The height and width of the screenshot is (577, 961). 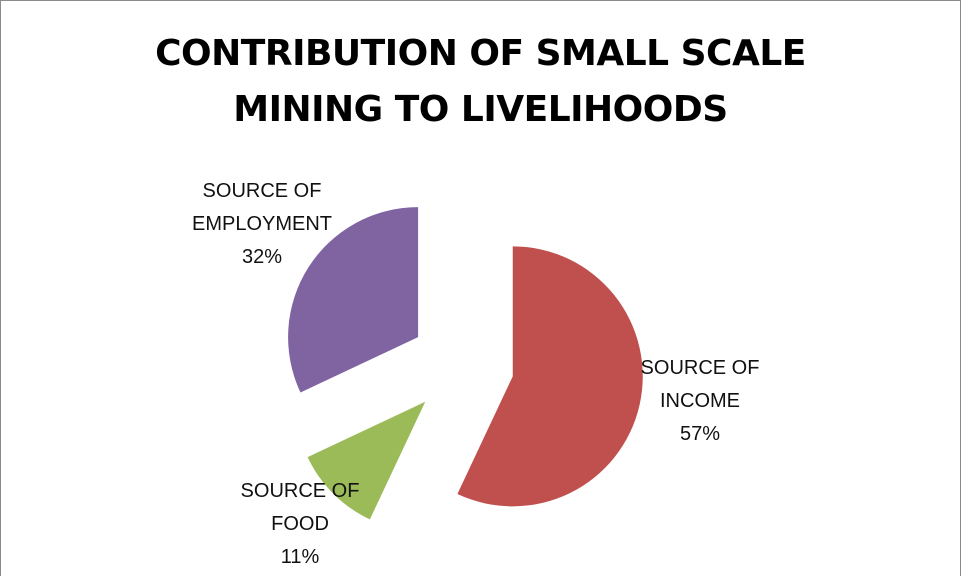 I want to click on slice-label-line: INCOME, so click(x=700, y=401).